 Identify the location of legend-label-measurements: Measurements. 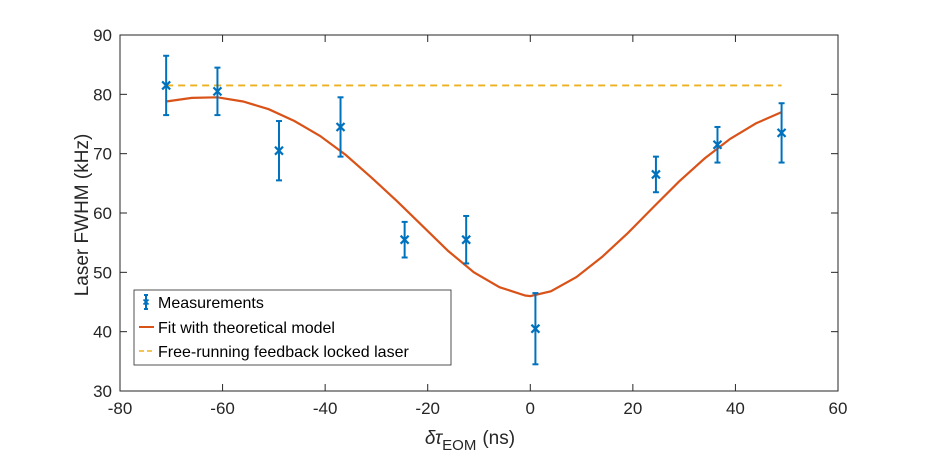
(211, 303).